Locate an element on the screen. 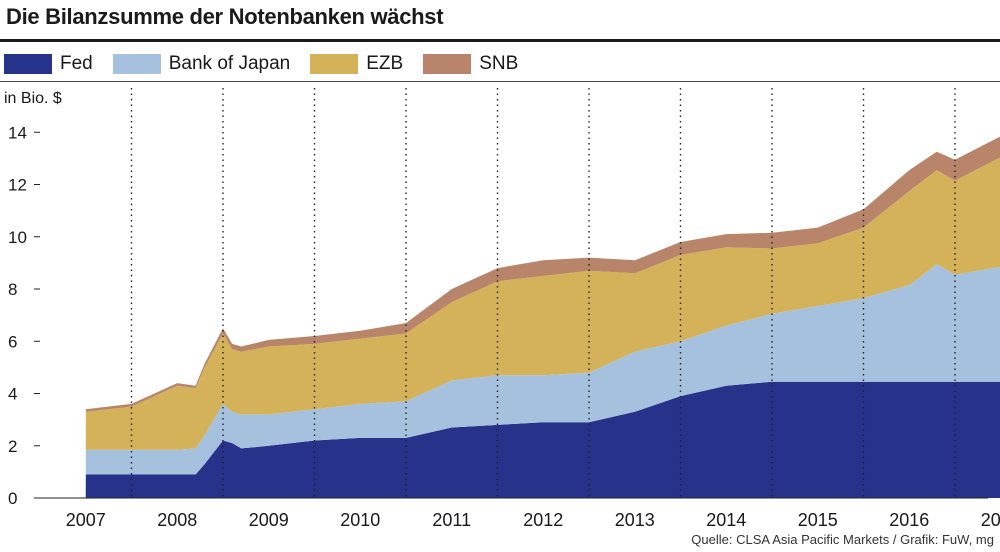 This screenshot has height=552, width=1000. x-tick-label-2015: 2015 is located at coordinates (818, 520).